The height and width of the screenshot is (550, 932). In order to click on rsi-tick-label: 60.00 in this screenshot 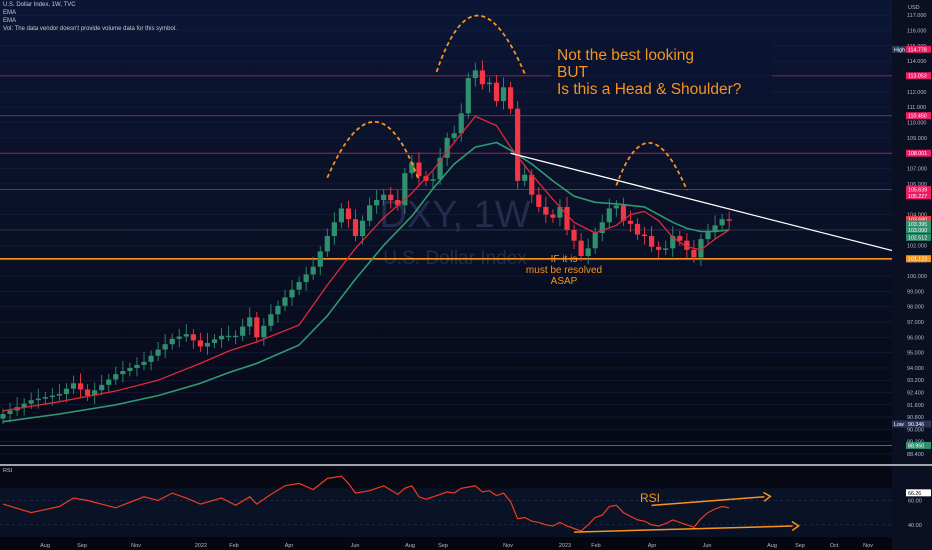, I will do `click(915, 501)`.